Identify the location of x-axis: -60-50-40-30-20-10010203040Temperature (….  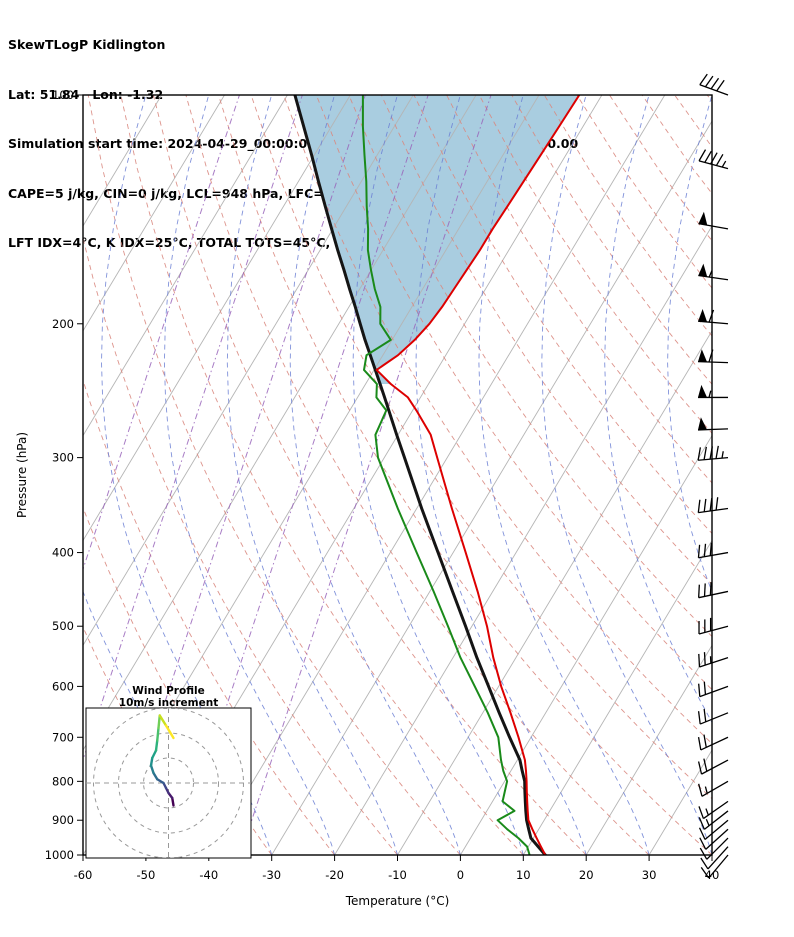
(396, 881).